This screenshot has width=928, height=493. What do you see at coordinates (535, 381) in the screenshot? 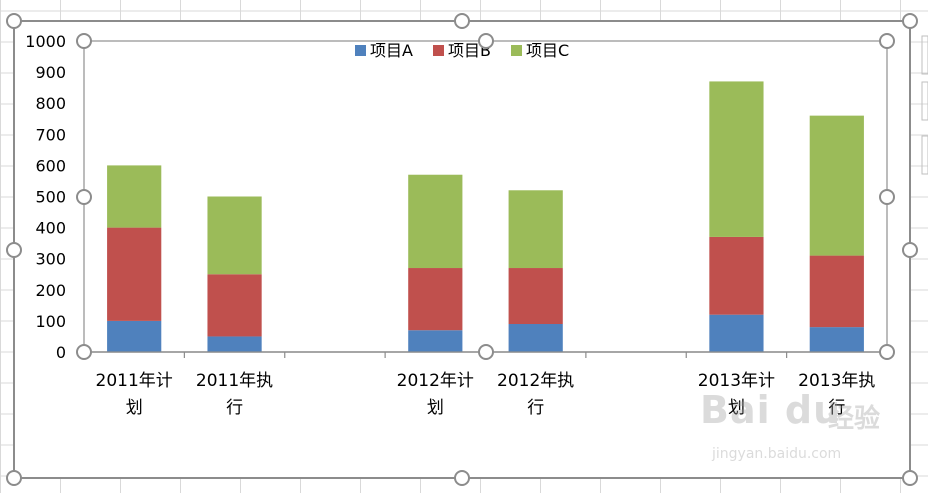
I see `x-category-label: 2012年执` at bounding box center [535, 381].